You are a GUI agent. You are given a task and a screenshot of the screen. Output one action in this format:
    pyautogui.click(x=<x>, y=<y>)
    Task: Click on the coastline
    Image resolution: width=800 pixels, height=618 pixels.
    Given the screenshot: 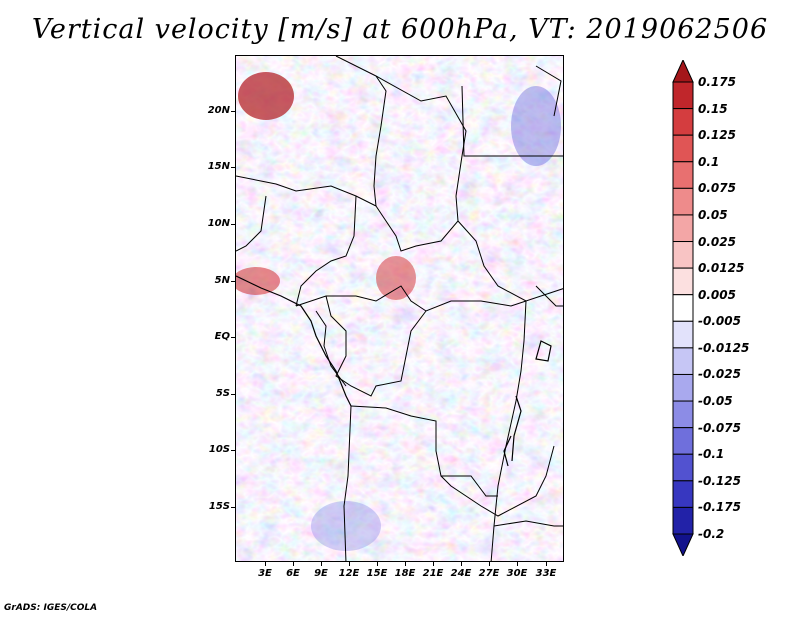 What is the action you would take?
    pyautogui.click(x=394, y=371)
    